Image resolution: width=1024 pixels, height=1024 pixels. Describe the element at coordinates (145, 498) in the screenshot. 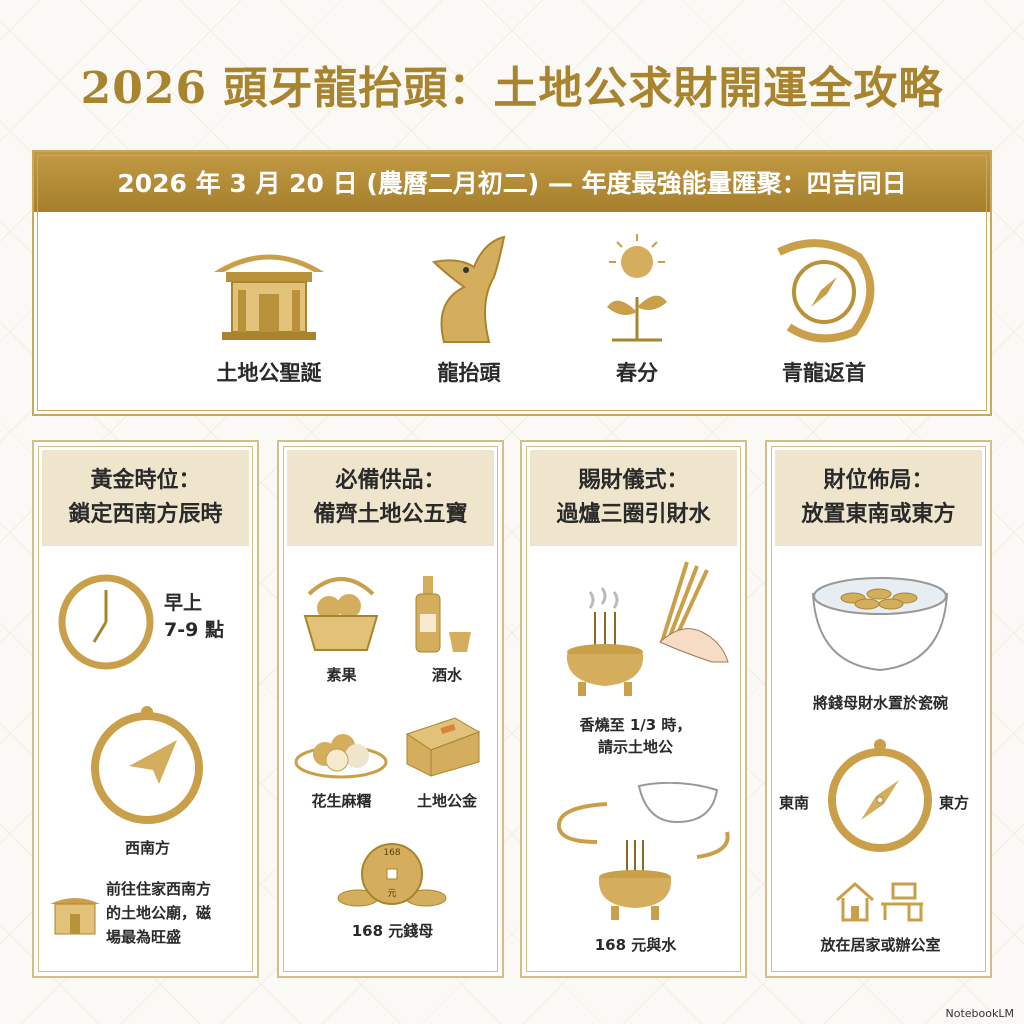

I see `card-header: 黃金時位： 鎖定西南方辰時` at that location.